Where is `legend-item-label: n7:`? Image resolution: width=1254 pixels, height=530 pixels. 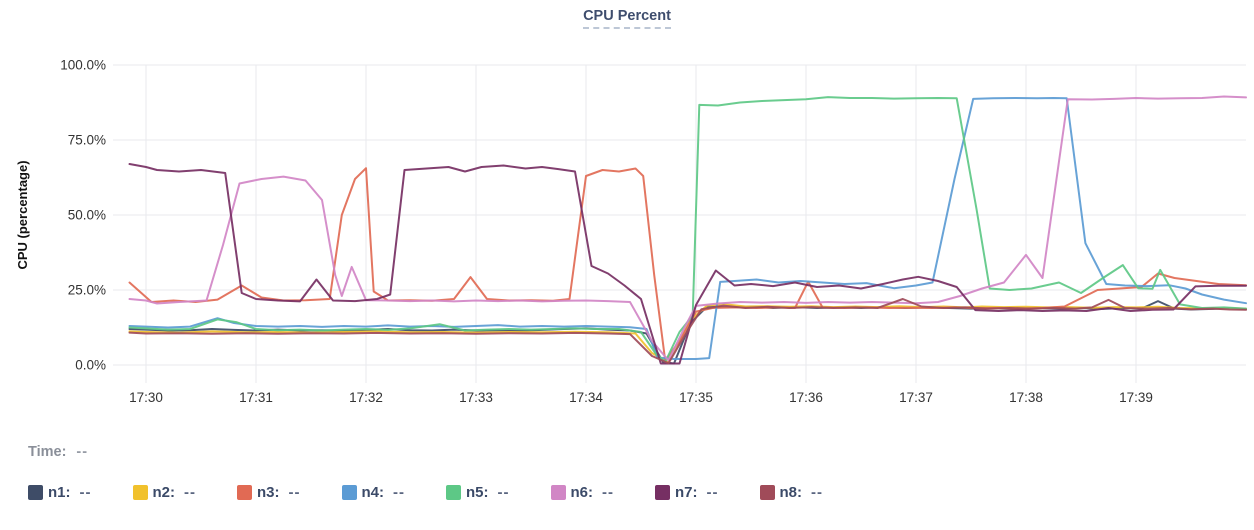 legend-item-label: n7: is located at coordinates (686, 492).